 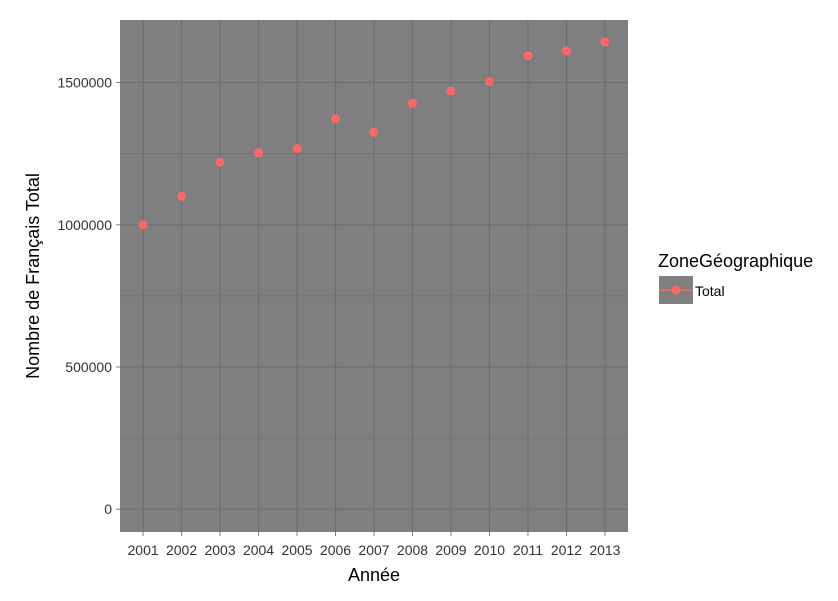 I want to click on x-axis-title: Année, so click(x=374, y=575).